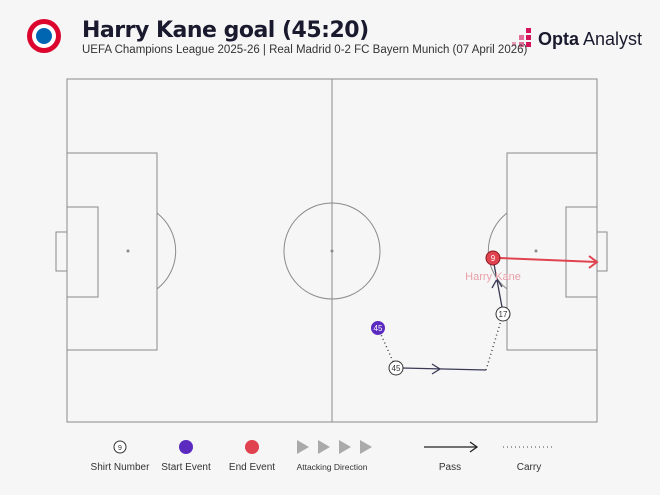 The image size is (660, 495). I want to click on end-event-marker, so click(493, 258).